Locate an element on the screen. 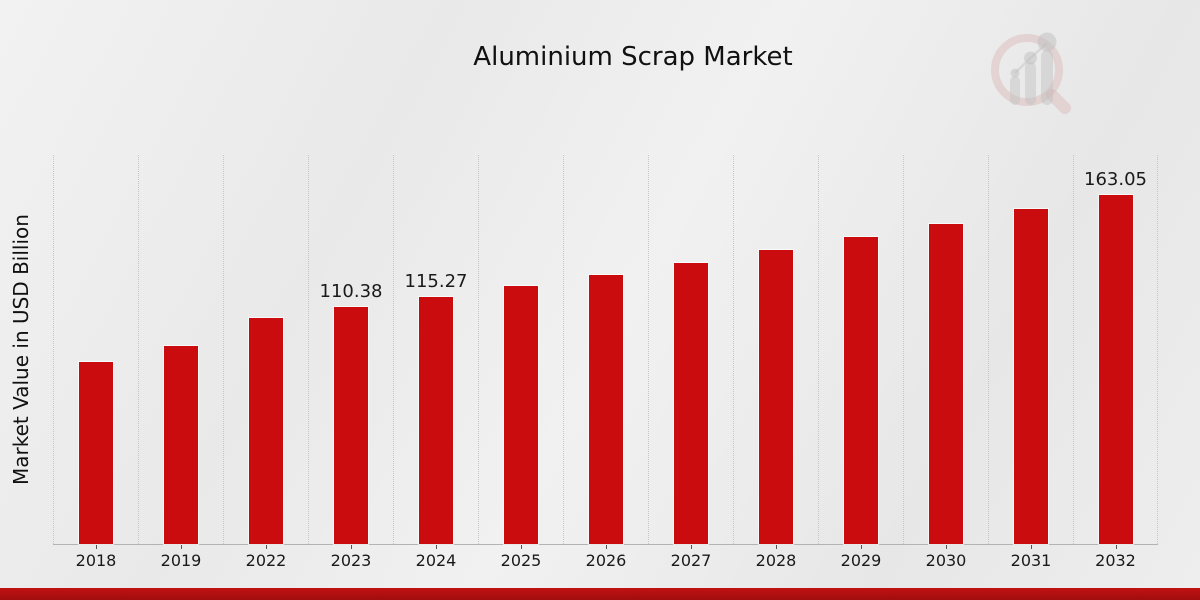  bar-column-2025: 2025 is located at coordinates (520, 362).